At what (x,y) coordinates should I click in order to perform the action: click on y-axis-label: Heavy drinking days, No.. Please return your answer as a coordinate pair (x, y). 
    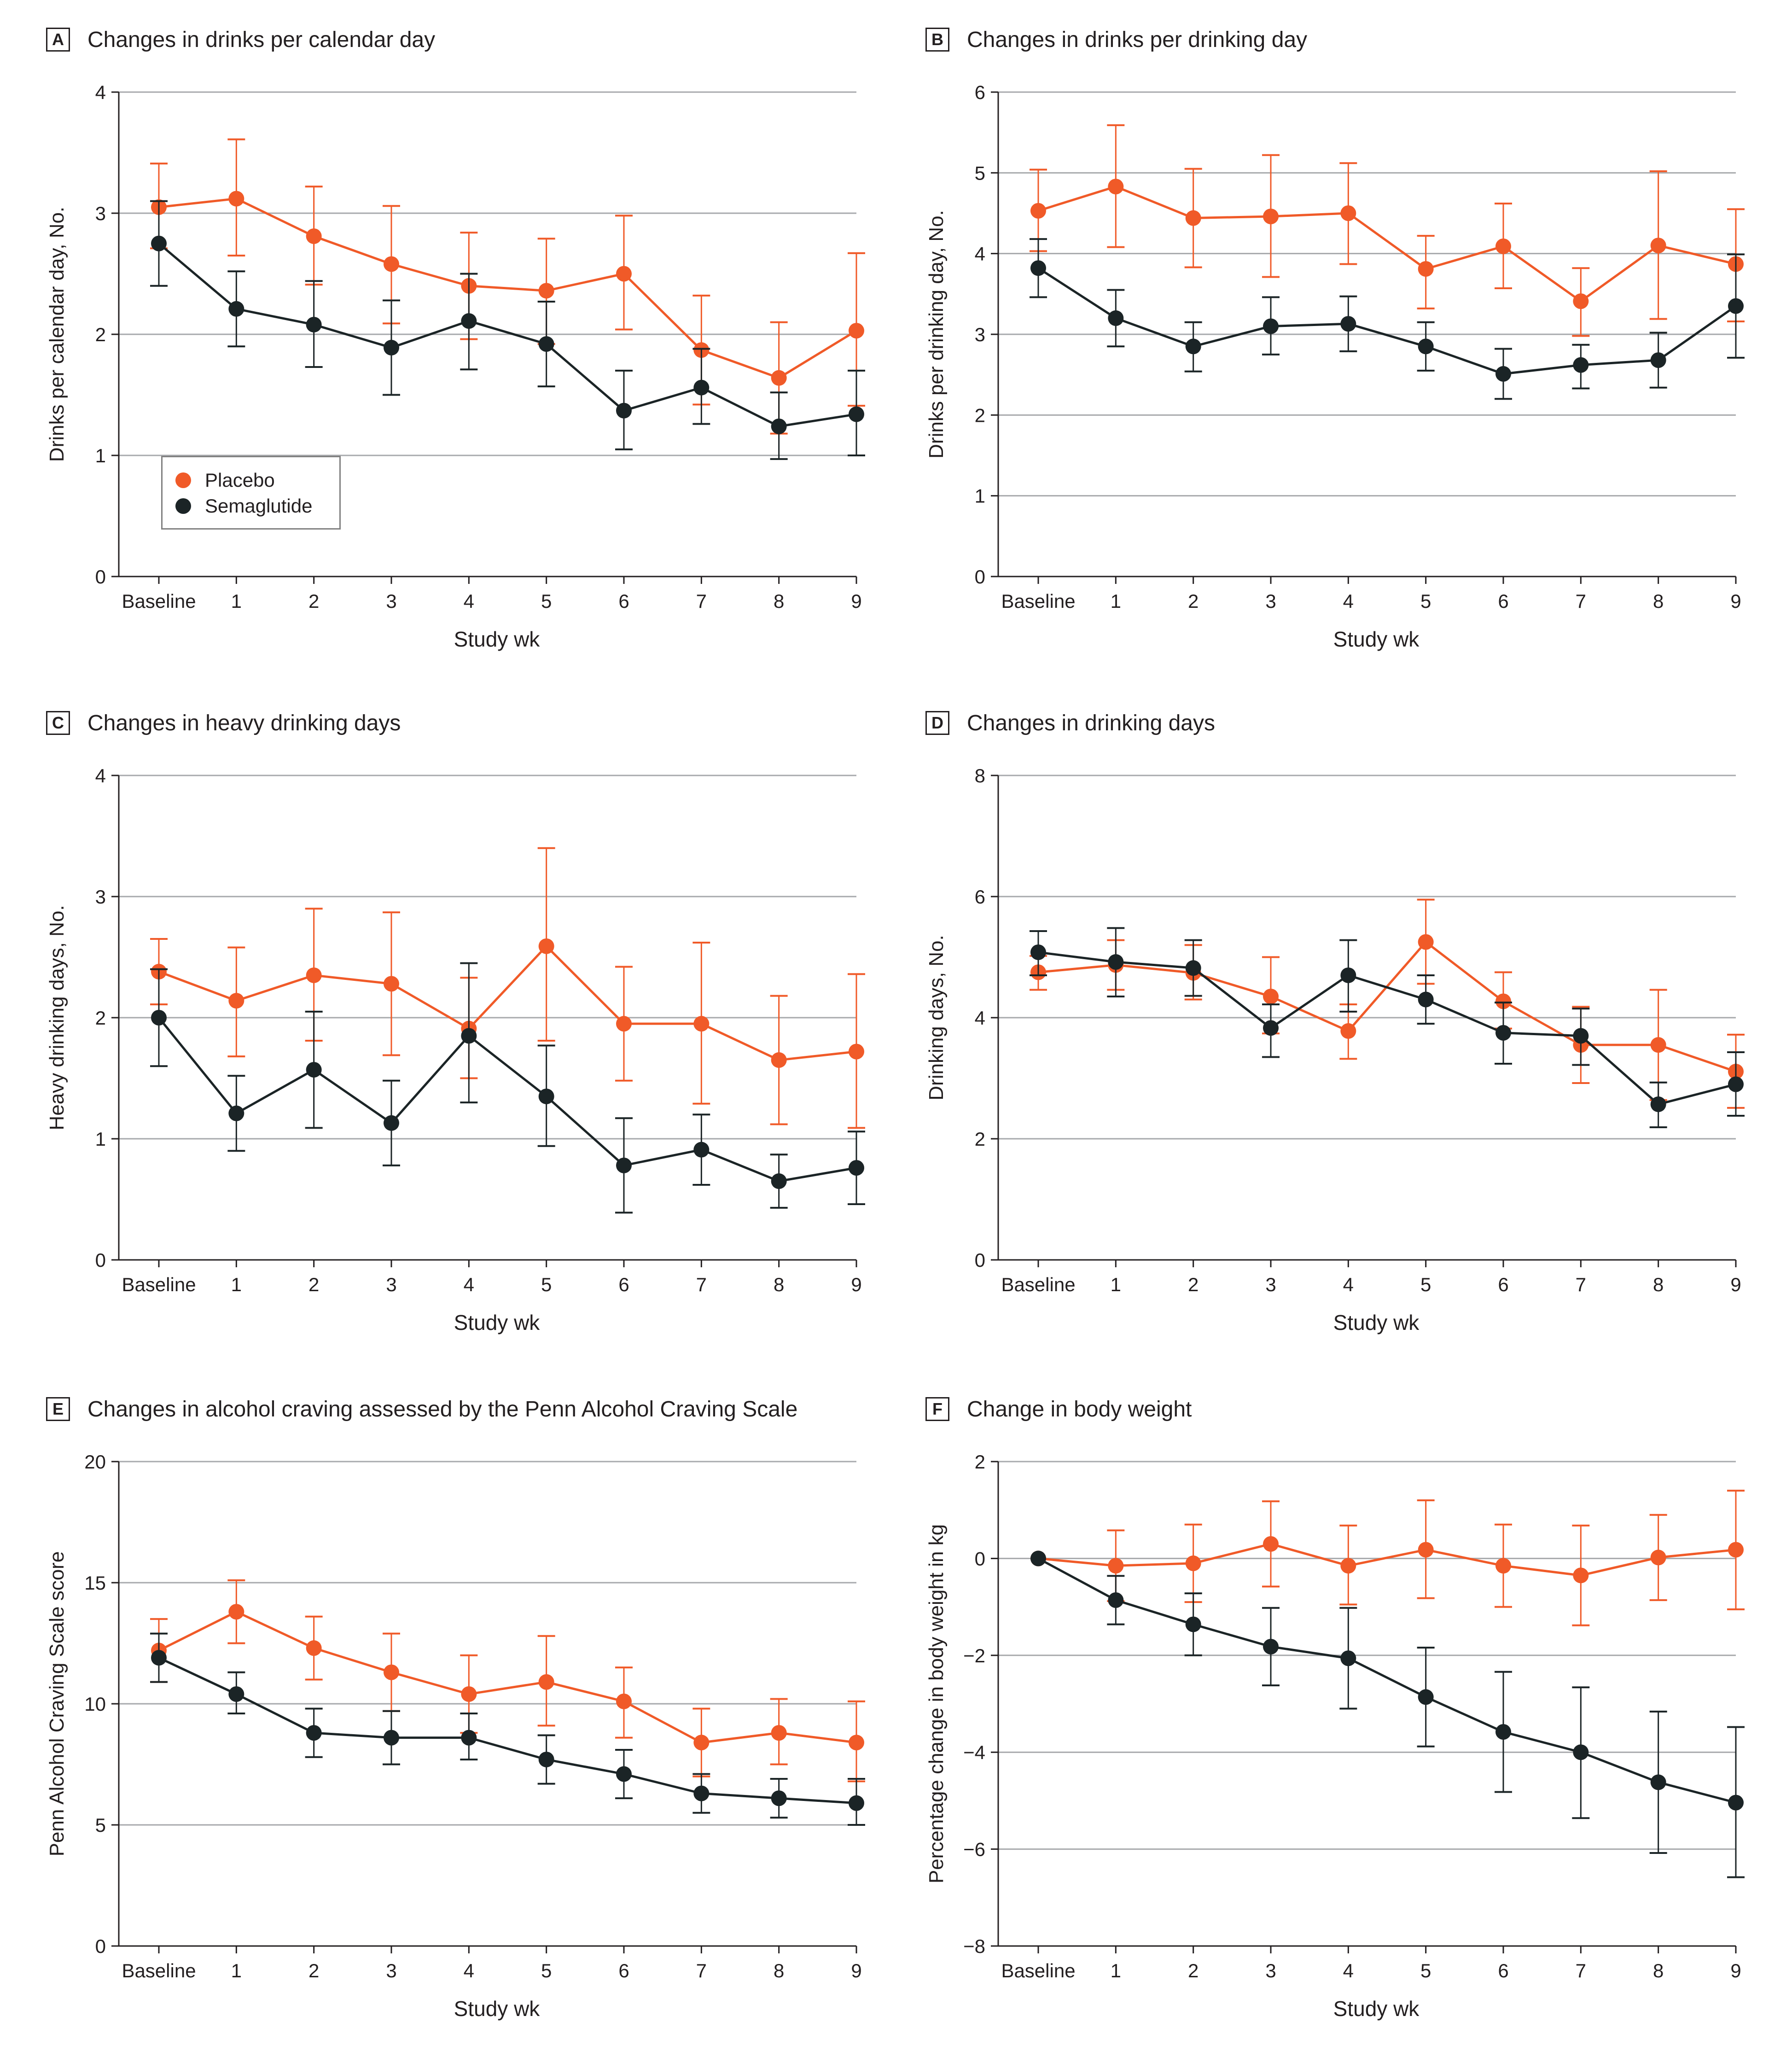
    Looking at the image, I should click on (57, 1017).